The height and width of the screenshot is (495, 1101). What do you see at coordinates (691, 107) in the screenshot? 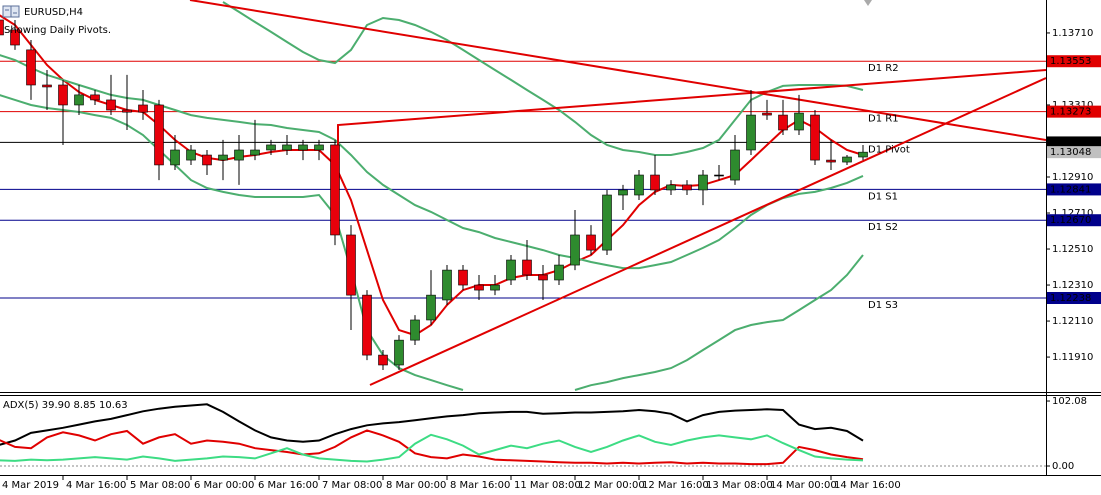
I see `trend-line` at bounding box center [691, 107].